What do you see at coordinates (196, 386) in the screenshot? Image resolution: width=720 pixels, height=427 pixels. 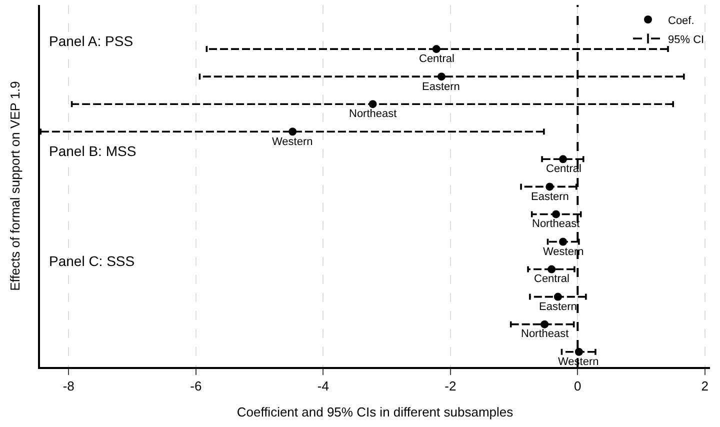 I see `x-tick-label: -6` at bounding box center [196, 386].